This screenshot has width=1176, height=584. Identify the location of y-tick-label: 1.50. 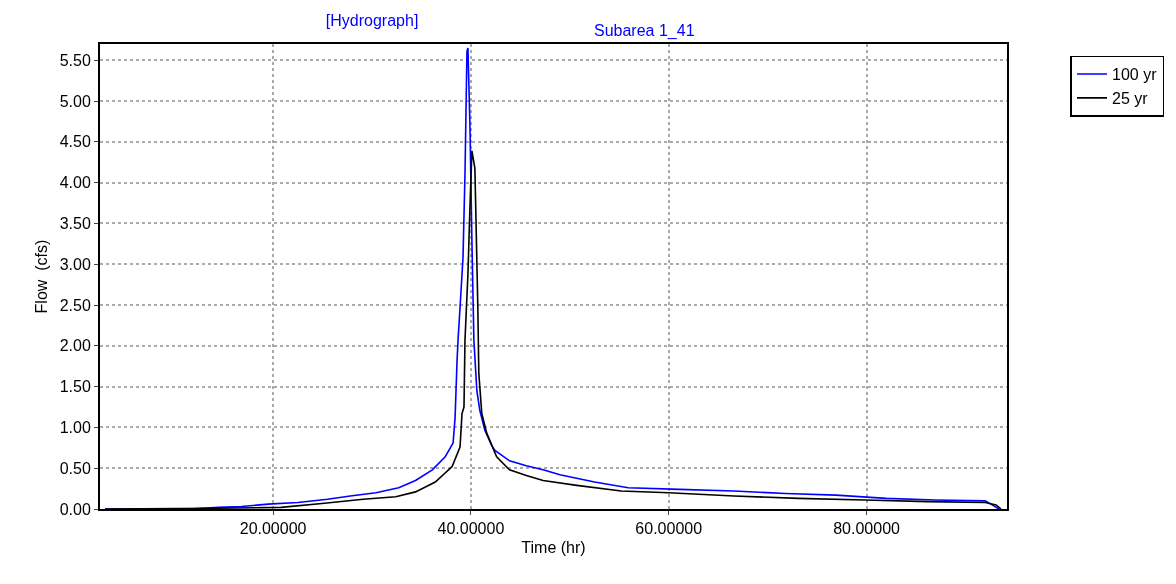
(75, 387).